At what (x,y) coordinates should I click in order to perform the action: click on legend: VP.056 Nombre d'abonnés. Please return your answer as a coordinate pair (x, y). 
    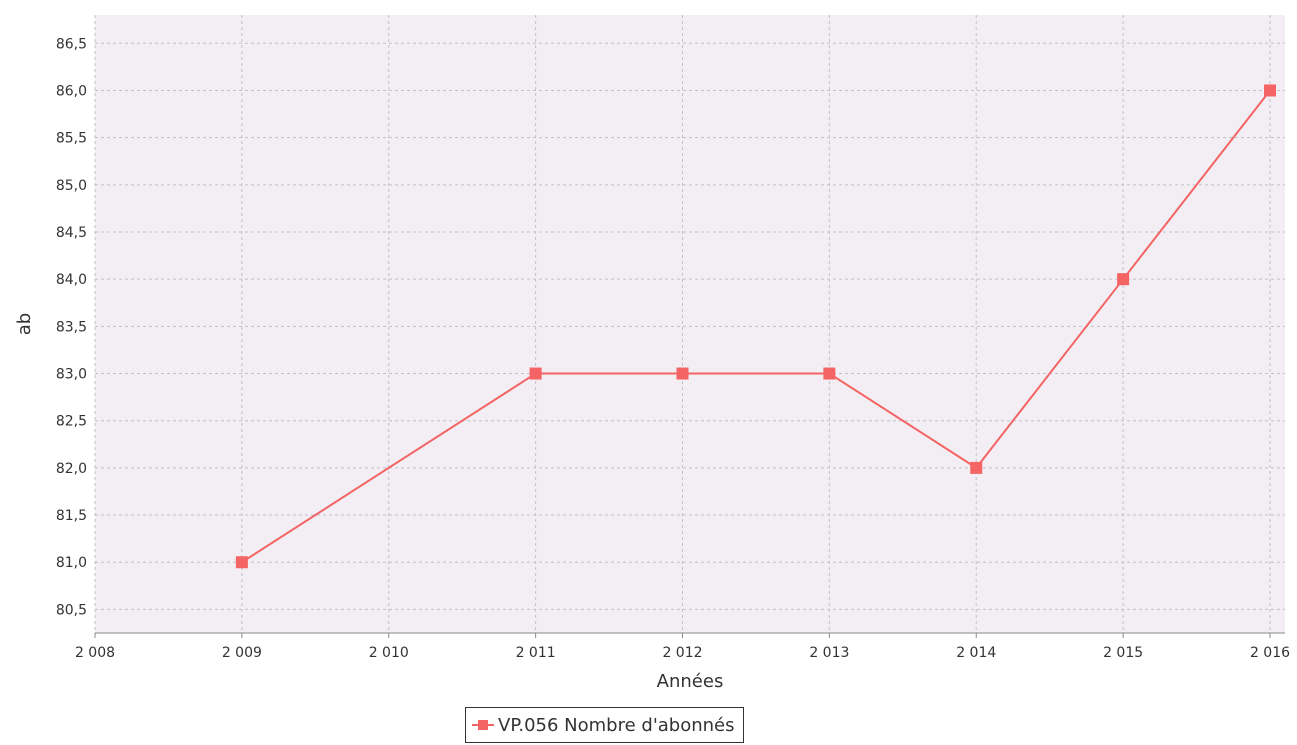
    Looking at the image, I should click on (604, 725).